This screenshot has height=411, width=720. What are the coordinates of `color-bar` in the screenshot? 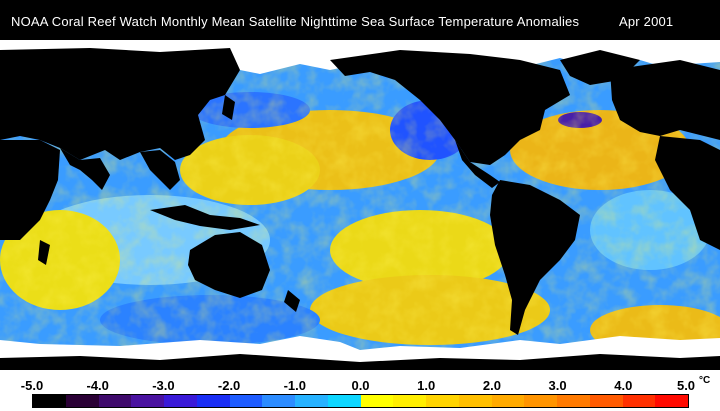 It's located at (360, 401).